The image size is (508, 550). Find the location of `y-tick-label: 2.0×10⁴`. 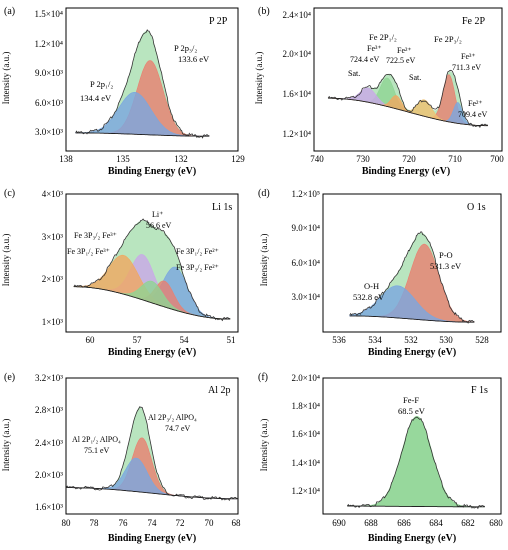

y-tick-label: 2.0×10⁴ is located at coordinates (306, 378).